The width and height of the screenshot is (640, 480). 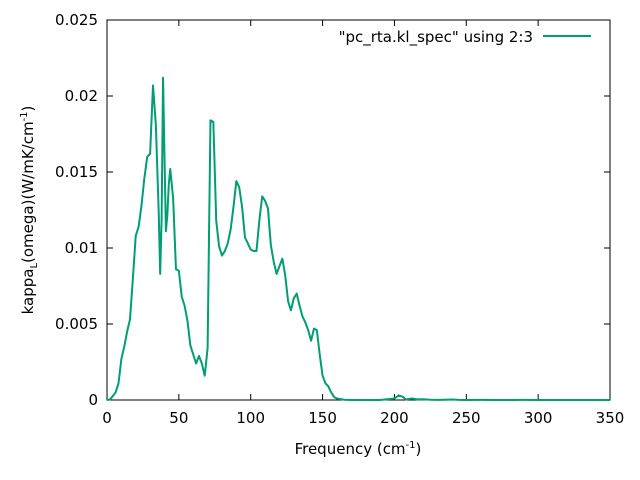 What do you see at coordinates (81, 248) in the screenshot?
I see `y-tick-label: 0.01` at bounding box center [81, 248].